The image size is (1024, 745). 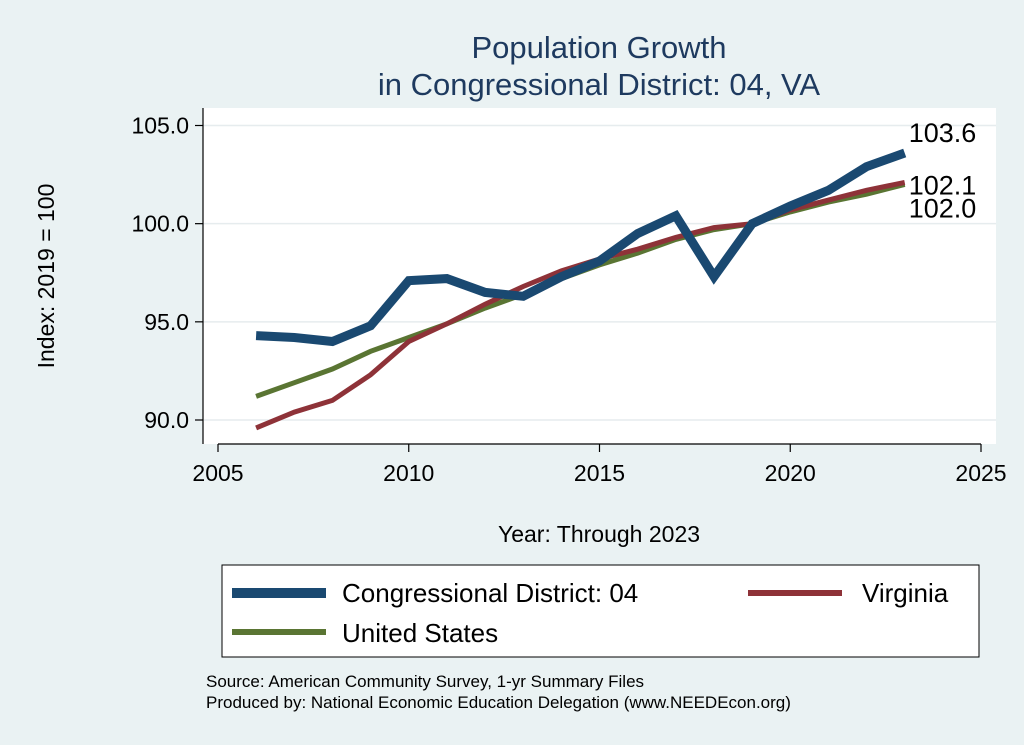 I want to click on x-tick-label-2010: 2010, so click(x=408, y=473).